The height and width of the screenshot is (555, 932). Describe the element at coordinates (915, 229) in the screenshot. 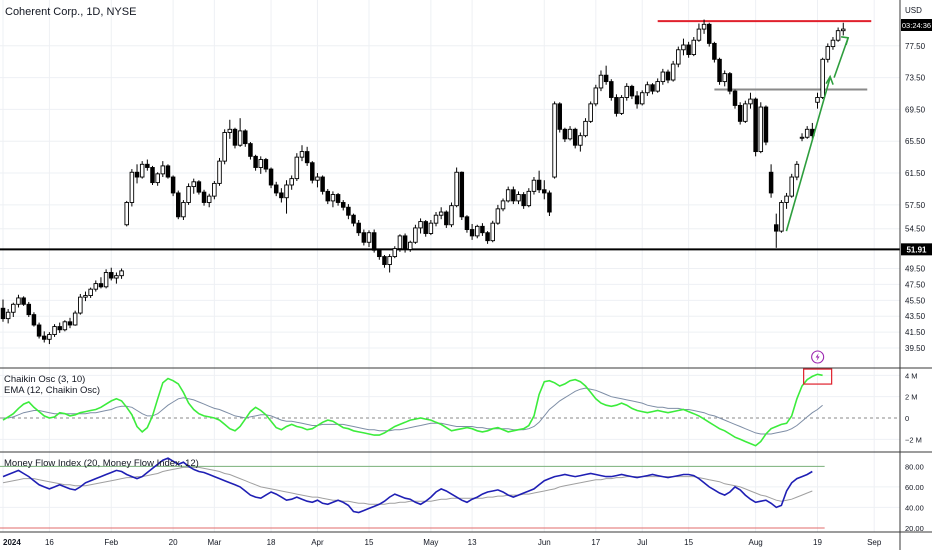

I see `price-tick-label: 54.50` at that location.